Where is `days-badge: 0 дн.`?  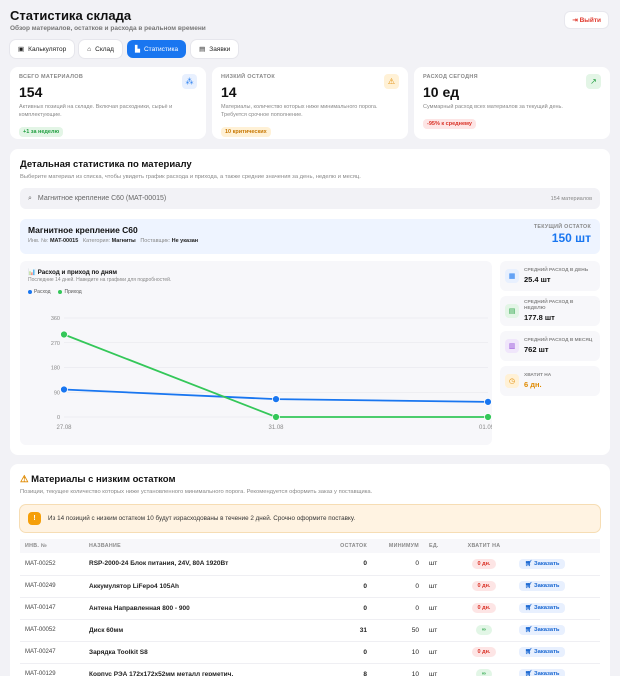 days-badge: 0 дн. is located at coordinates (484, 652).